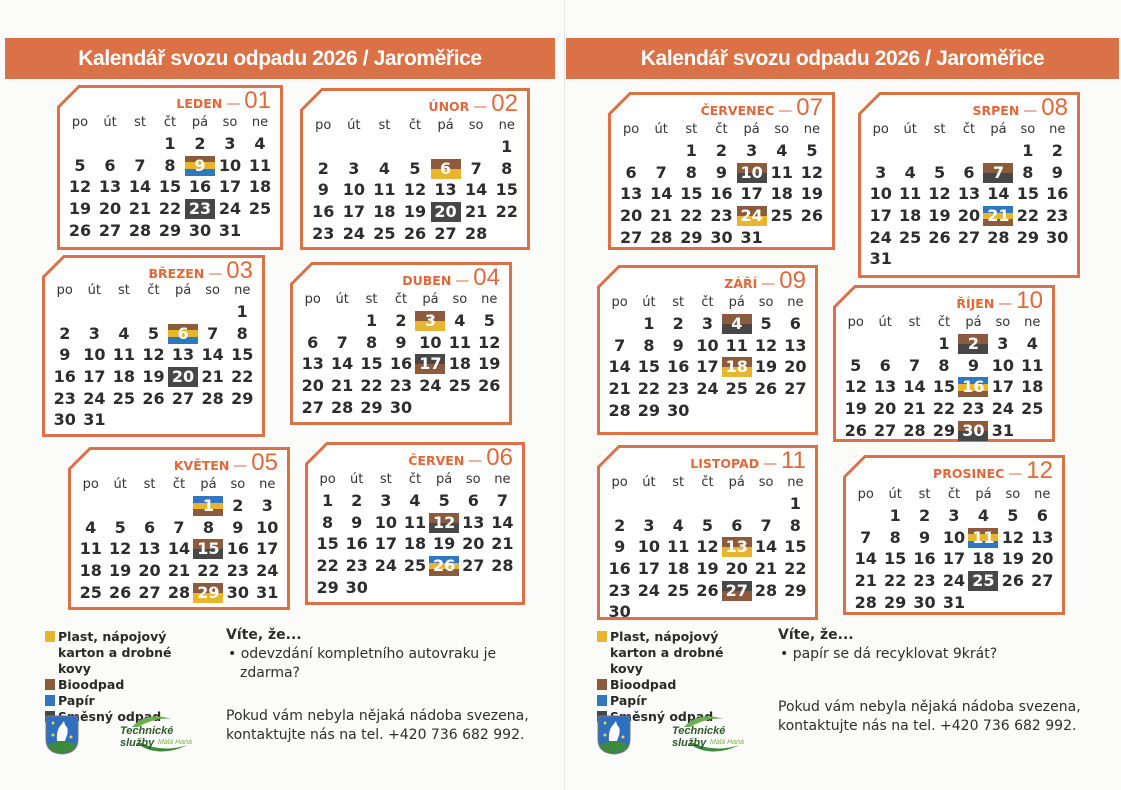  What do you see at coordinates (973, 344) in the screenshot?
I see `collection-day-cell: 2` at bounding box center [973, 344].